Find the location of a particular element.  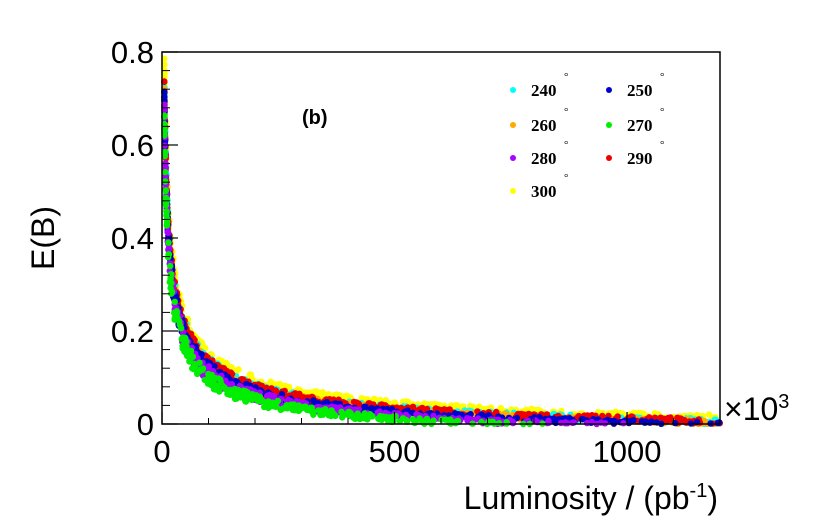

legend-item-240: 240 ° is located at coordinates (539, 85).